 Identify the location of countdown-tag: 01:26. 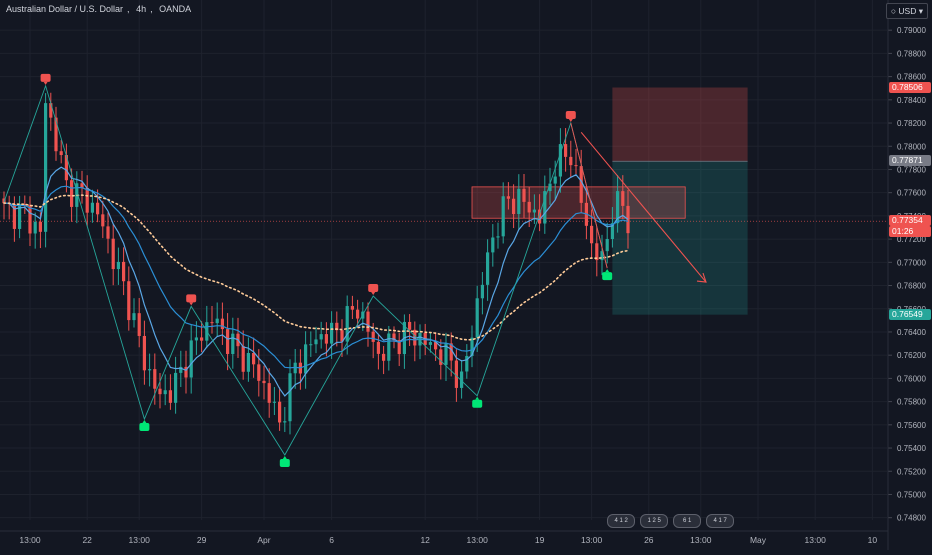
(910, 232).